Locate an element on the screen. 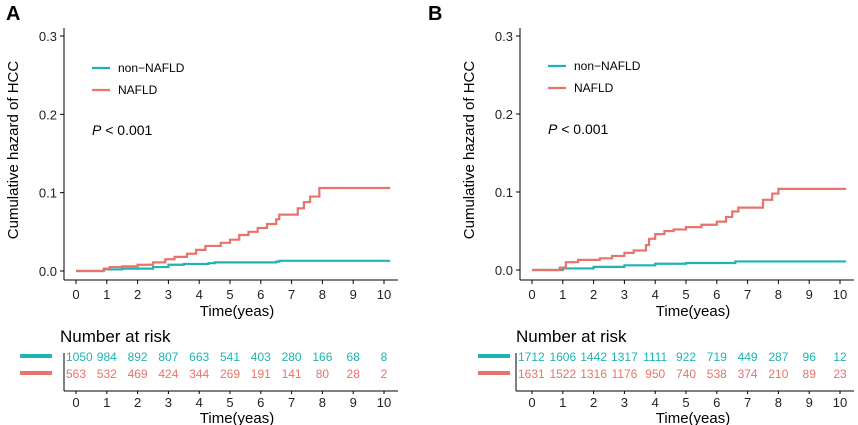 This screenshot has height=425, width=858. x-tick-label: 8 is located at coordinates (322, 294).